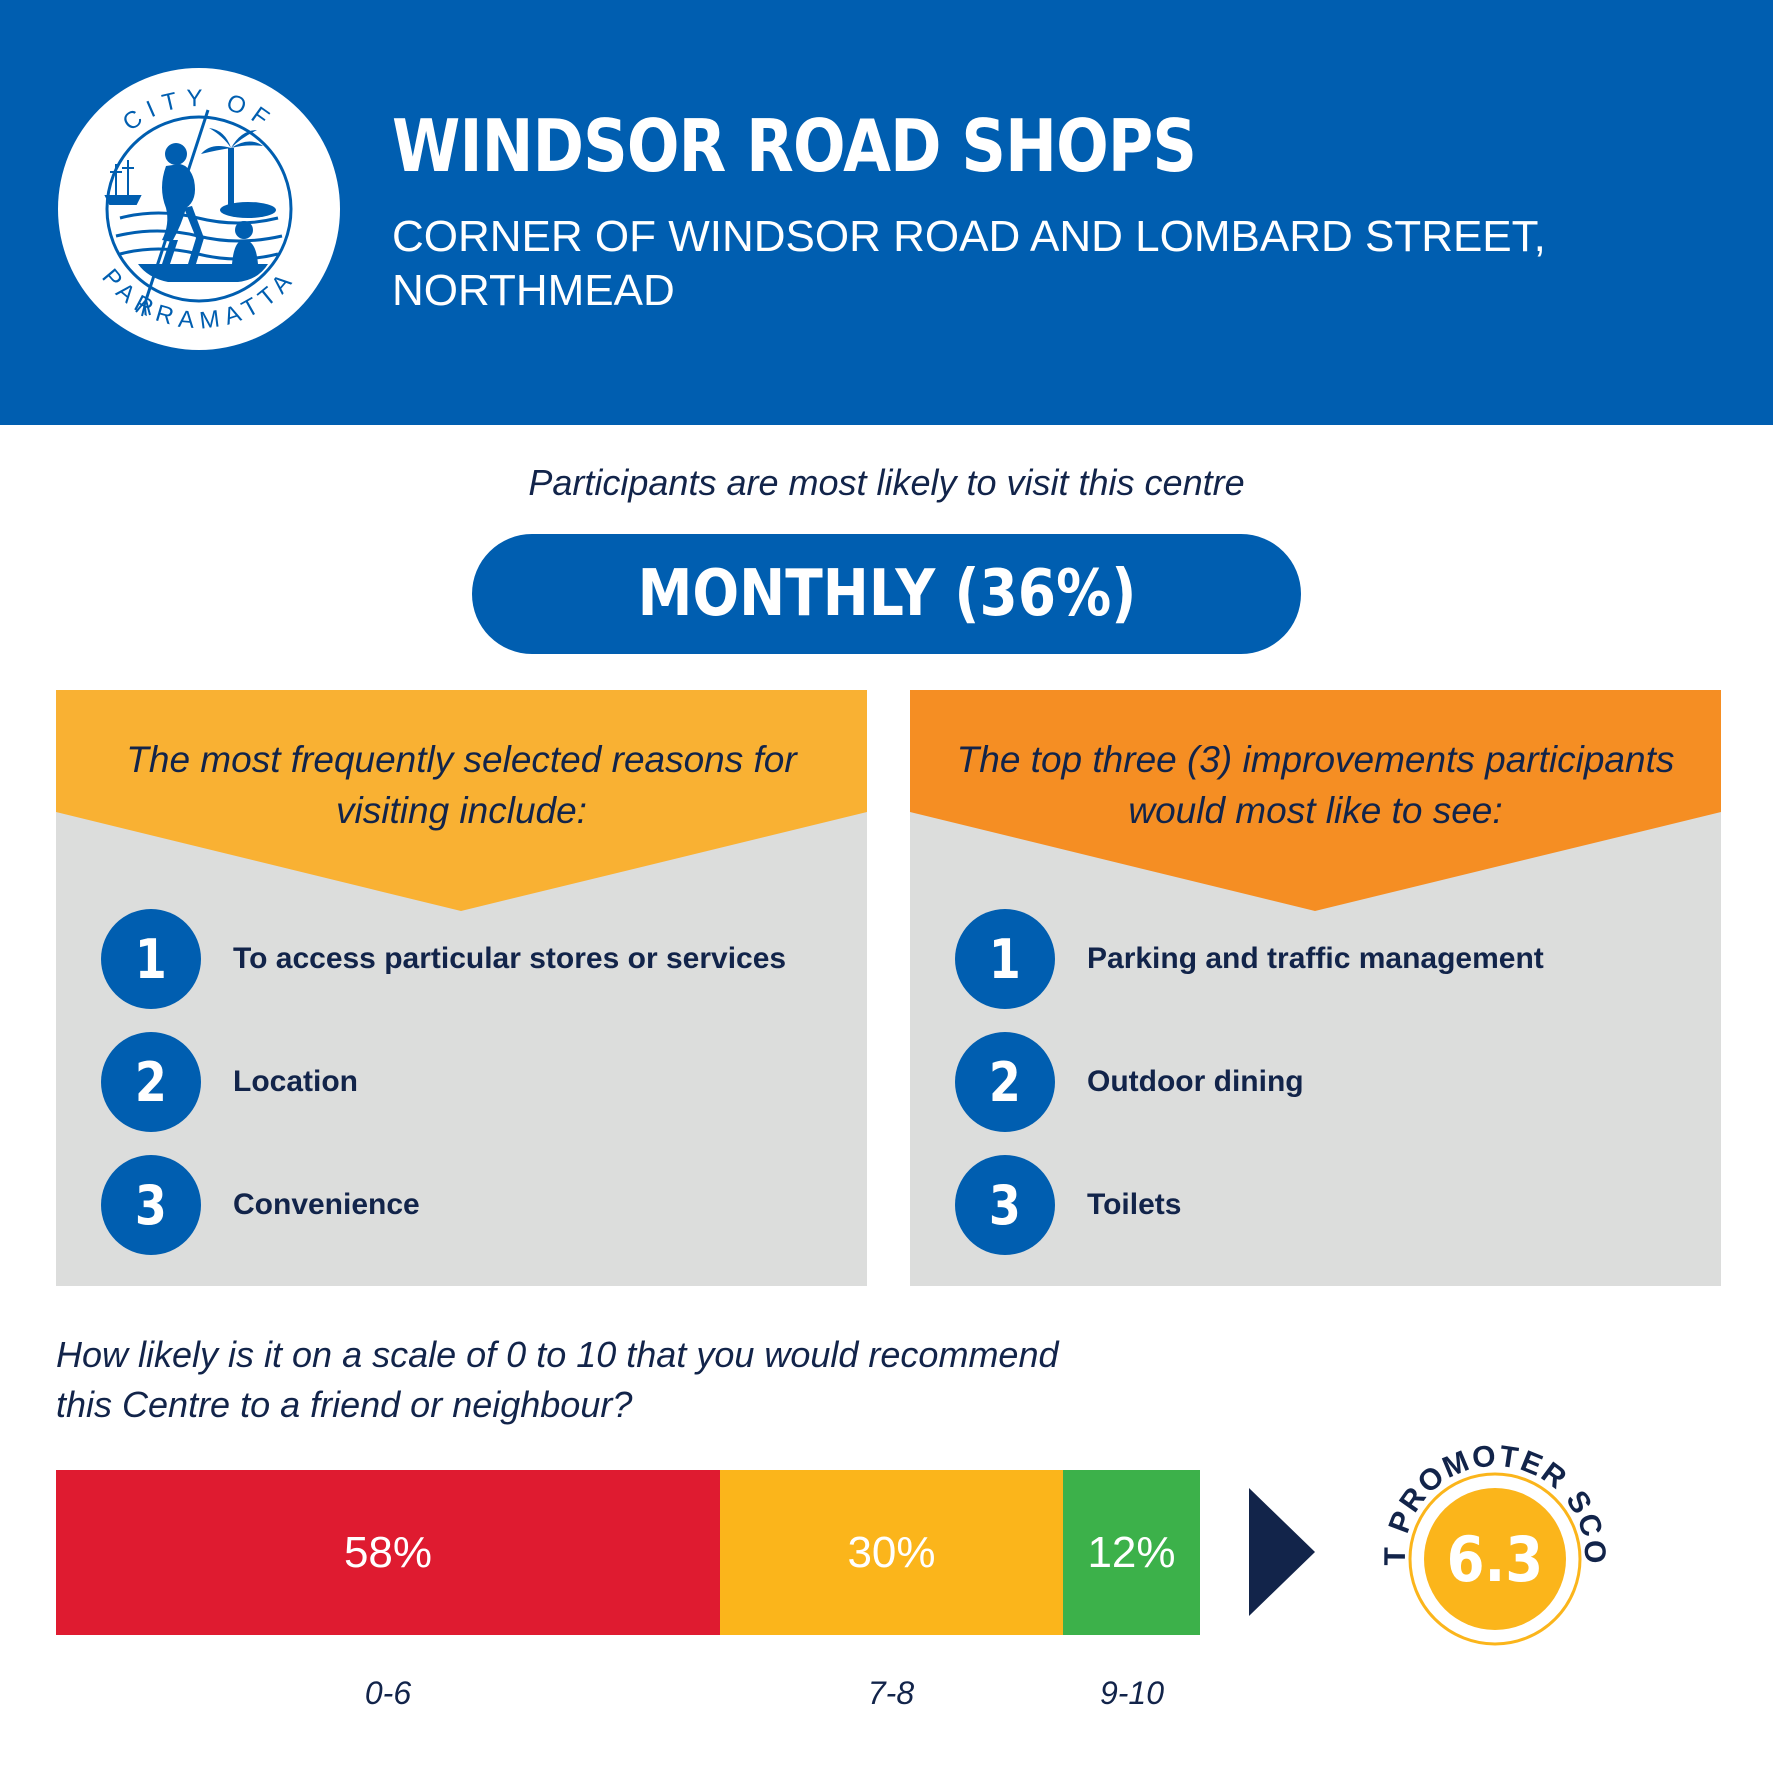 The width and height of the screenshot is (1773, 1773). What do you see at coordinates (1132, 1693) in the screenshot?
I see `promoters-range-label: 9-10` at bounding box center [1132, 1693].